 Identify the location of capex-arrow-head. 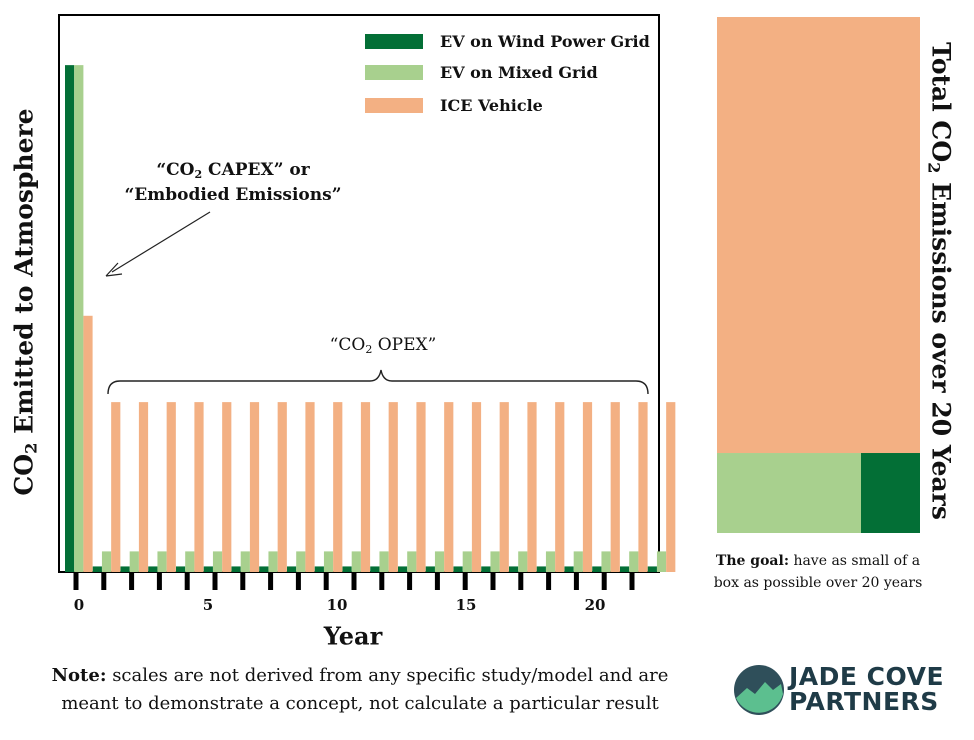
(114, 269).